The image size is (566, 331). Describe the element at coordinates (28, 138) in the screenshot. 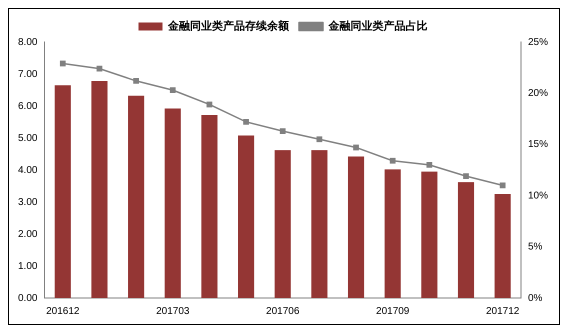

I see `y-tick-label: 5.00` at that location.